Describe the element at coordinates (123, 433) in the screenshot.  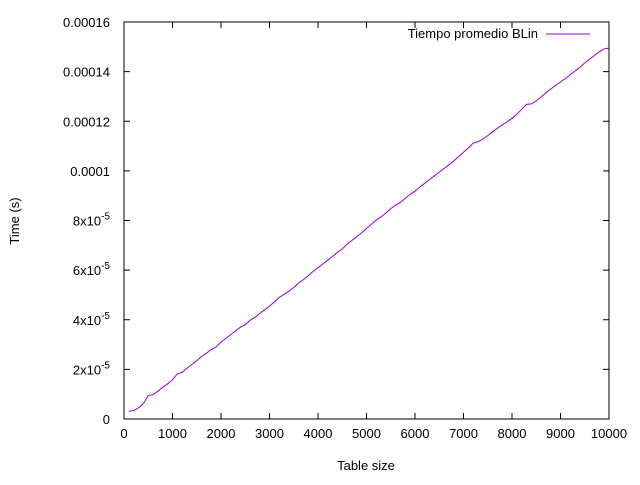
I see `x-tick-label: 0` at that location.